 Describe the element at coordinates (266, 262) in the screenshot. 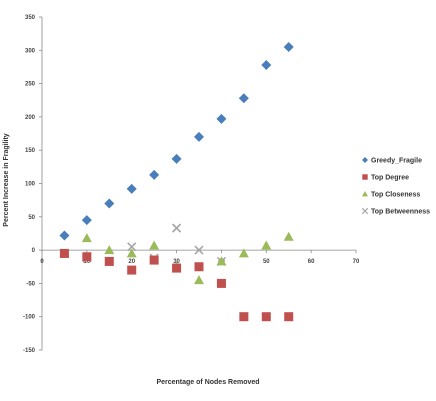

I see `x-tick-label: 50` at that location.